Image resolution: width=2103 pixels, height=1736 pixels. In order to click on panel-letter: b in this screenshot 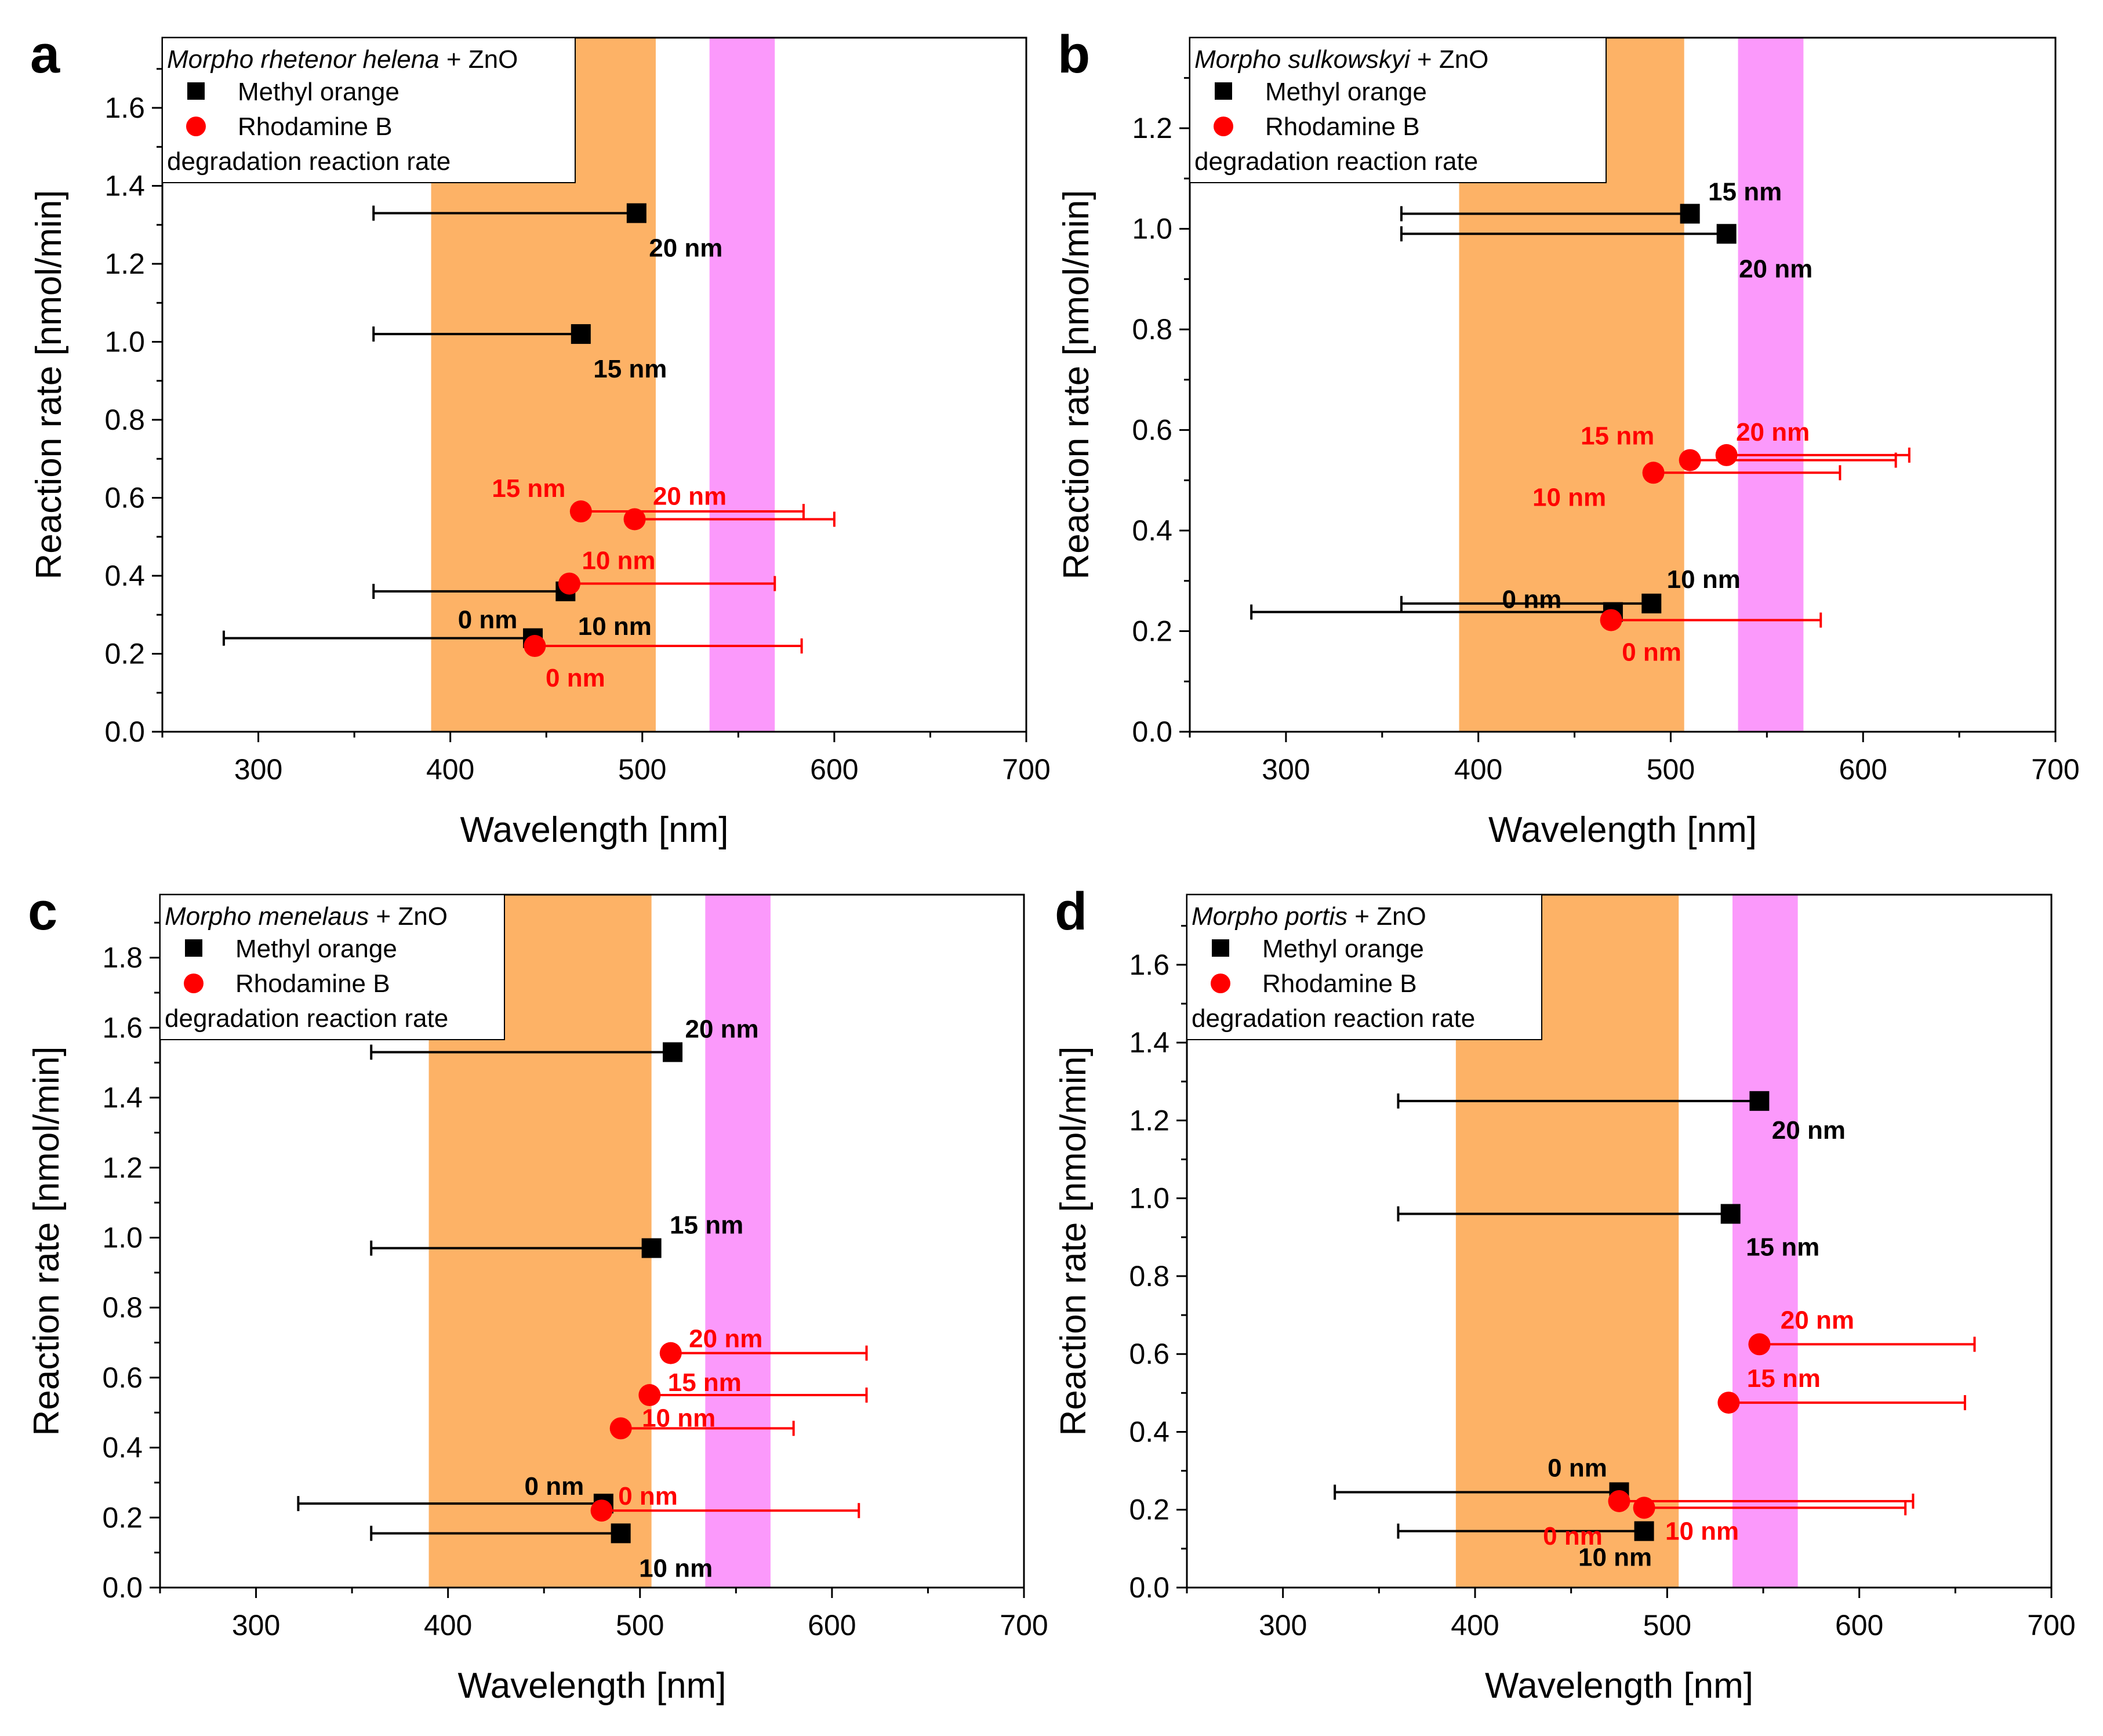, I will do `click(1074, 54)`.